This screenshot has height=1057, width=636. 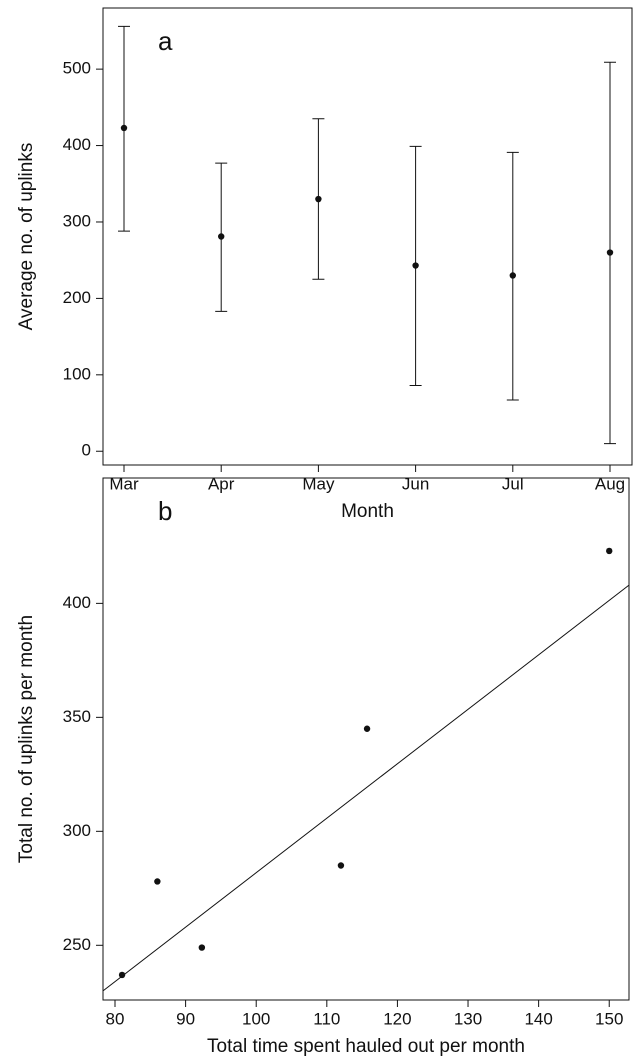 What do you see at coordinates (77, 716) in the screenshot?
I see `y-tick-label: 350` at bounding box center [77, 716].